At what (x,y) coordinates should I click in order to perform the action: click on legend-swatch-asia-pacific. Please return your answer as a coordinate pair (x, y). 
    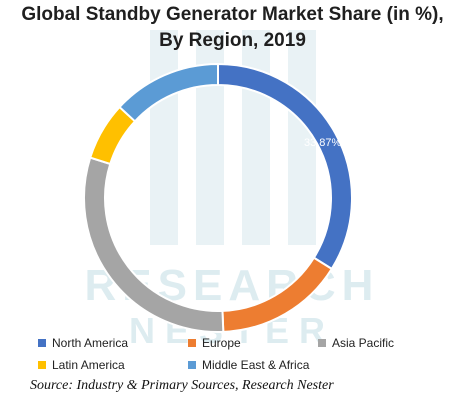
    Looking at the image, I should click on (322, 343).